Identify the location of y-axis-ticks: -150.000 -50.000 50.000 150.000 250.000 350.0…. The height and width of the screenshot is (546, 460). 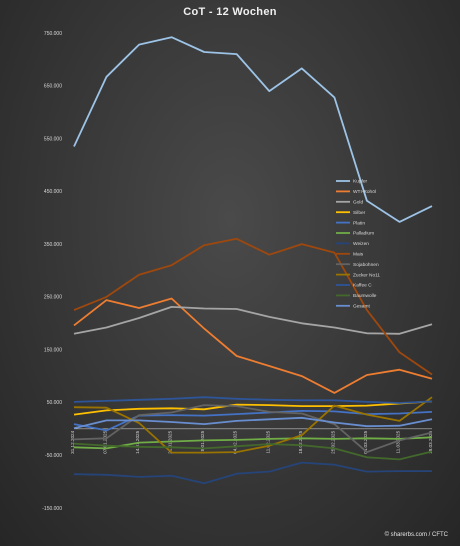
(52, 271).